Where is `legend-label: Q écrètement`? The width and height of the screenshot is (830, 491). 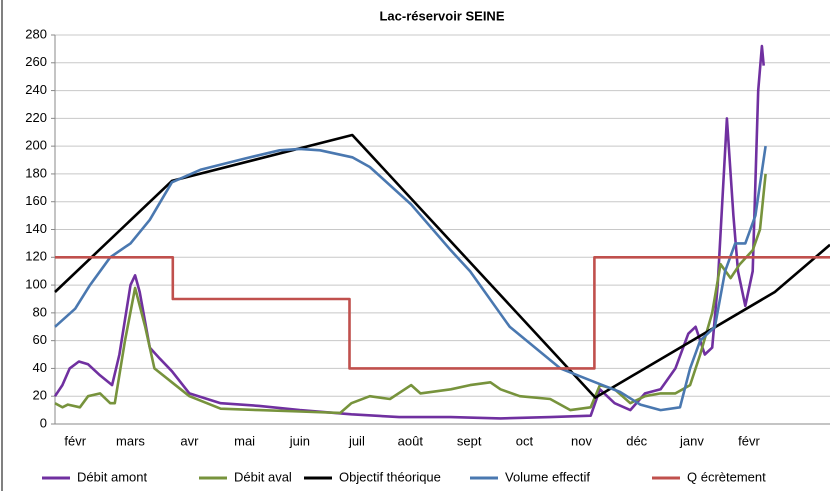 legend-label: Q écrètement is located at coordinates (726, 476).